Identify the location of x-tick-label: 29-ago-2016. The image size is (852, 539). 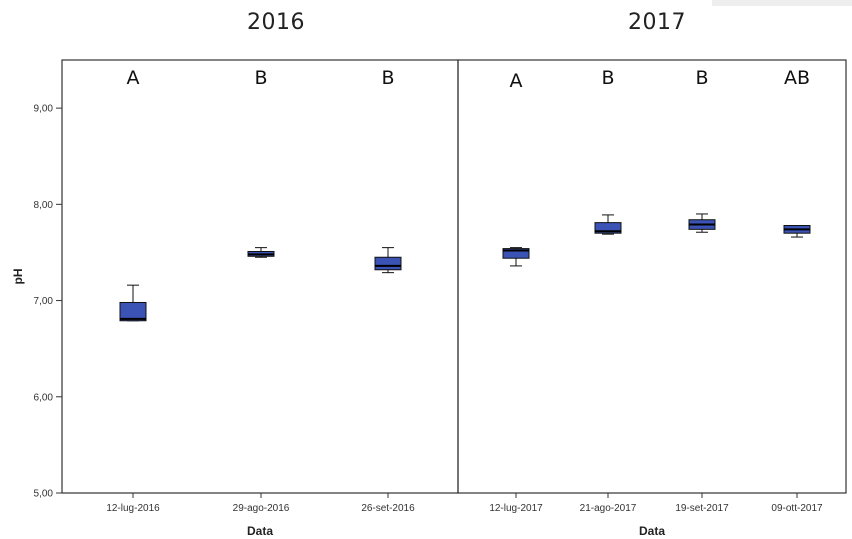
(261, 508).